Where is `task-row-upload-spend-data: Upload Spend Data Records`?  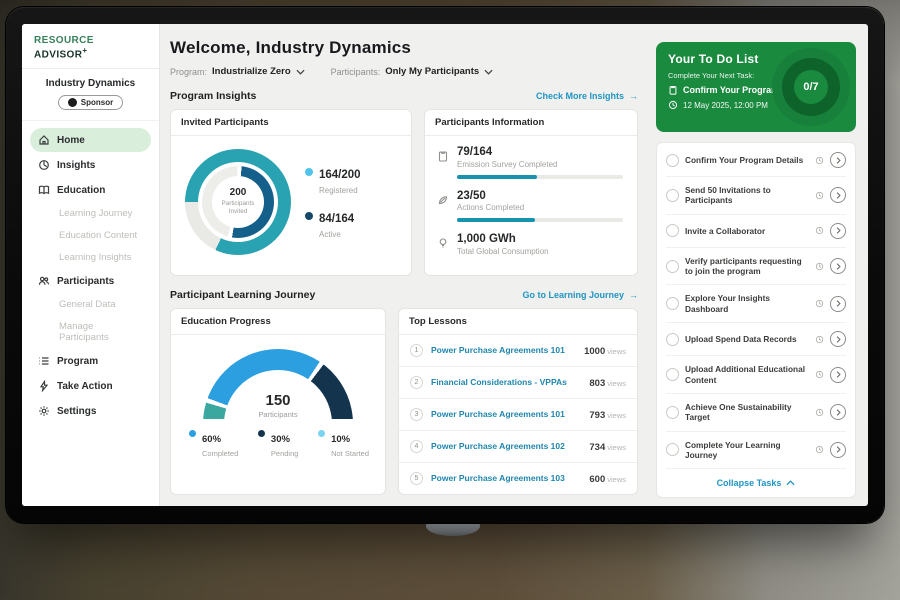
task-row-upload-spend-data: Upload Spend Data Records is located at coordinates (756, 340).